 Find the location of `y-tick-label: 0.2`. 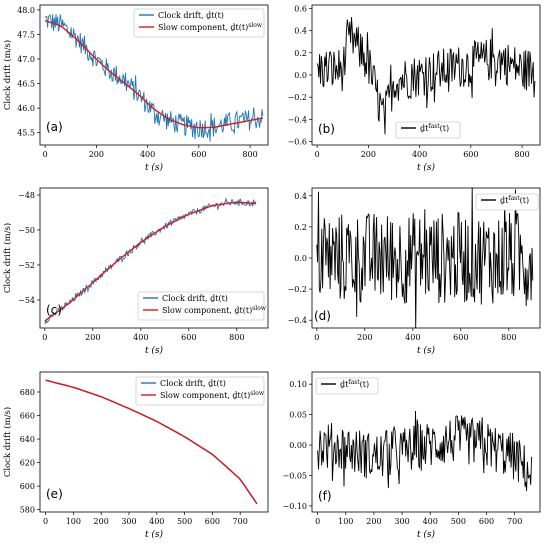

y-tick-label: 0.2 is located at coordinates (300, 227).